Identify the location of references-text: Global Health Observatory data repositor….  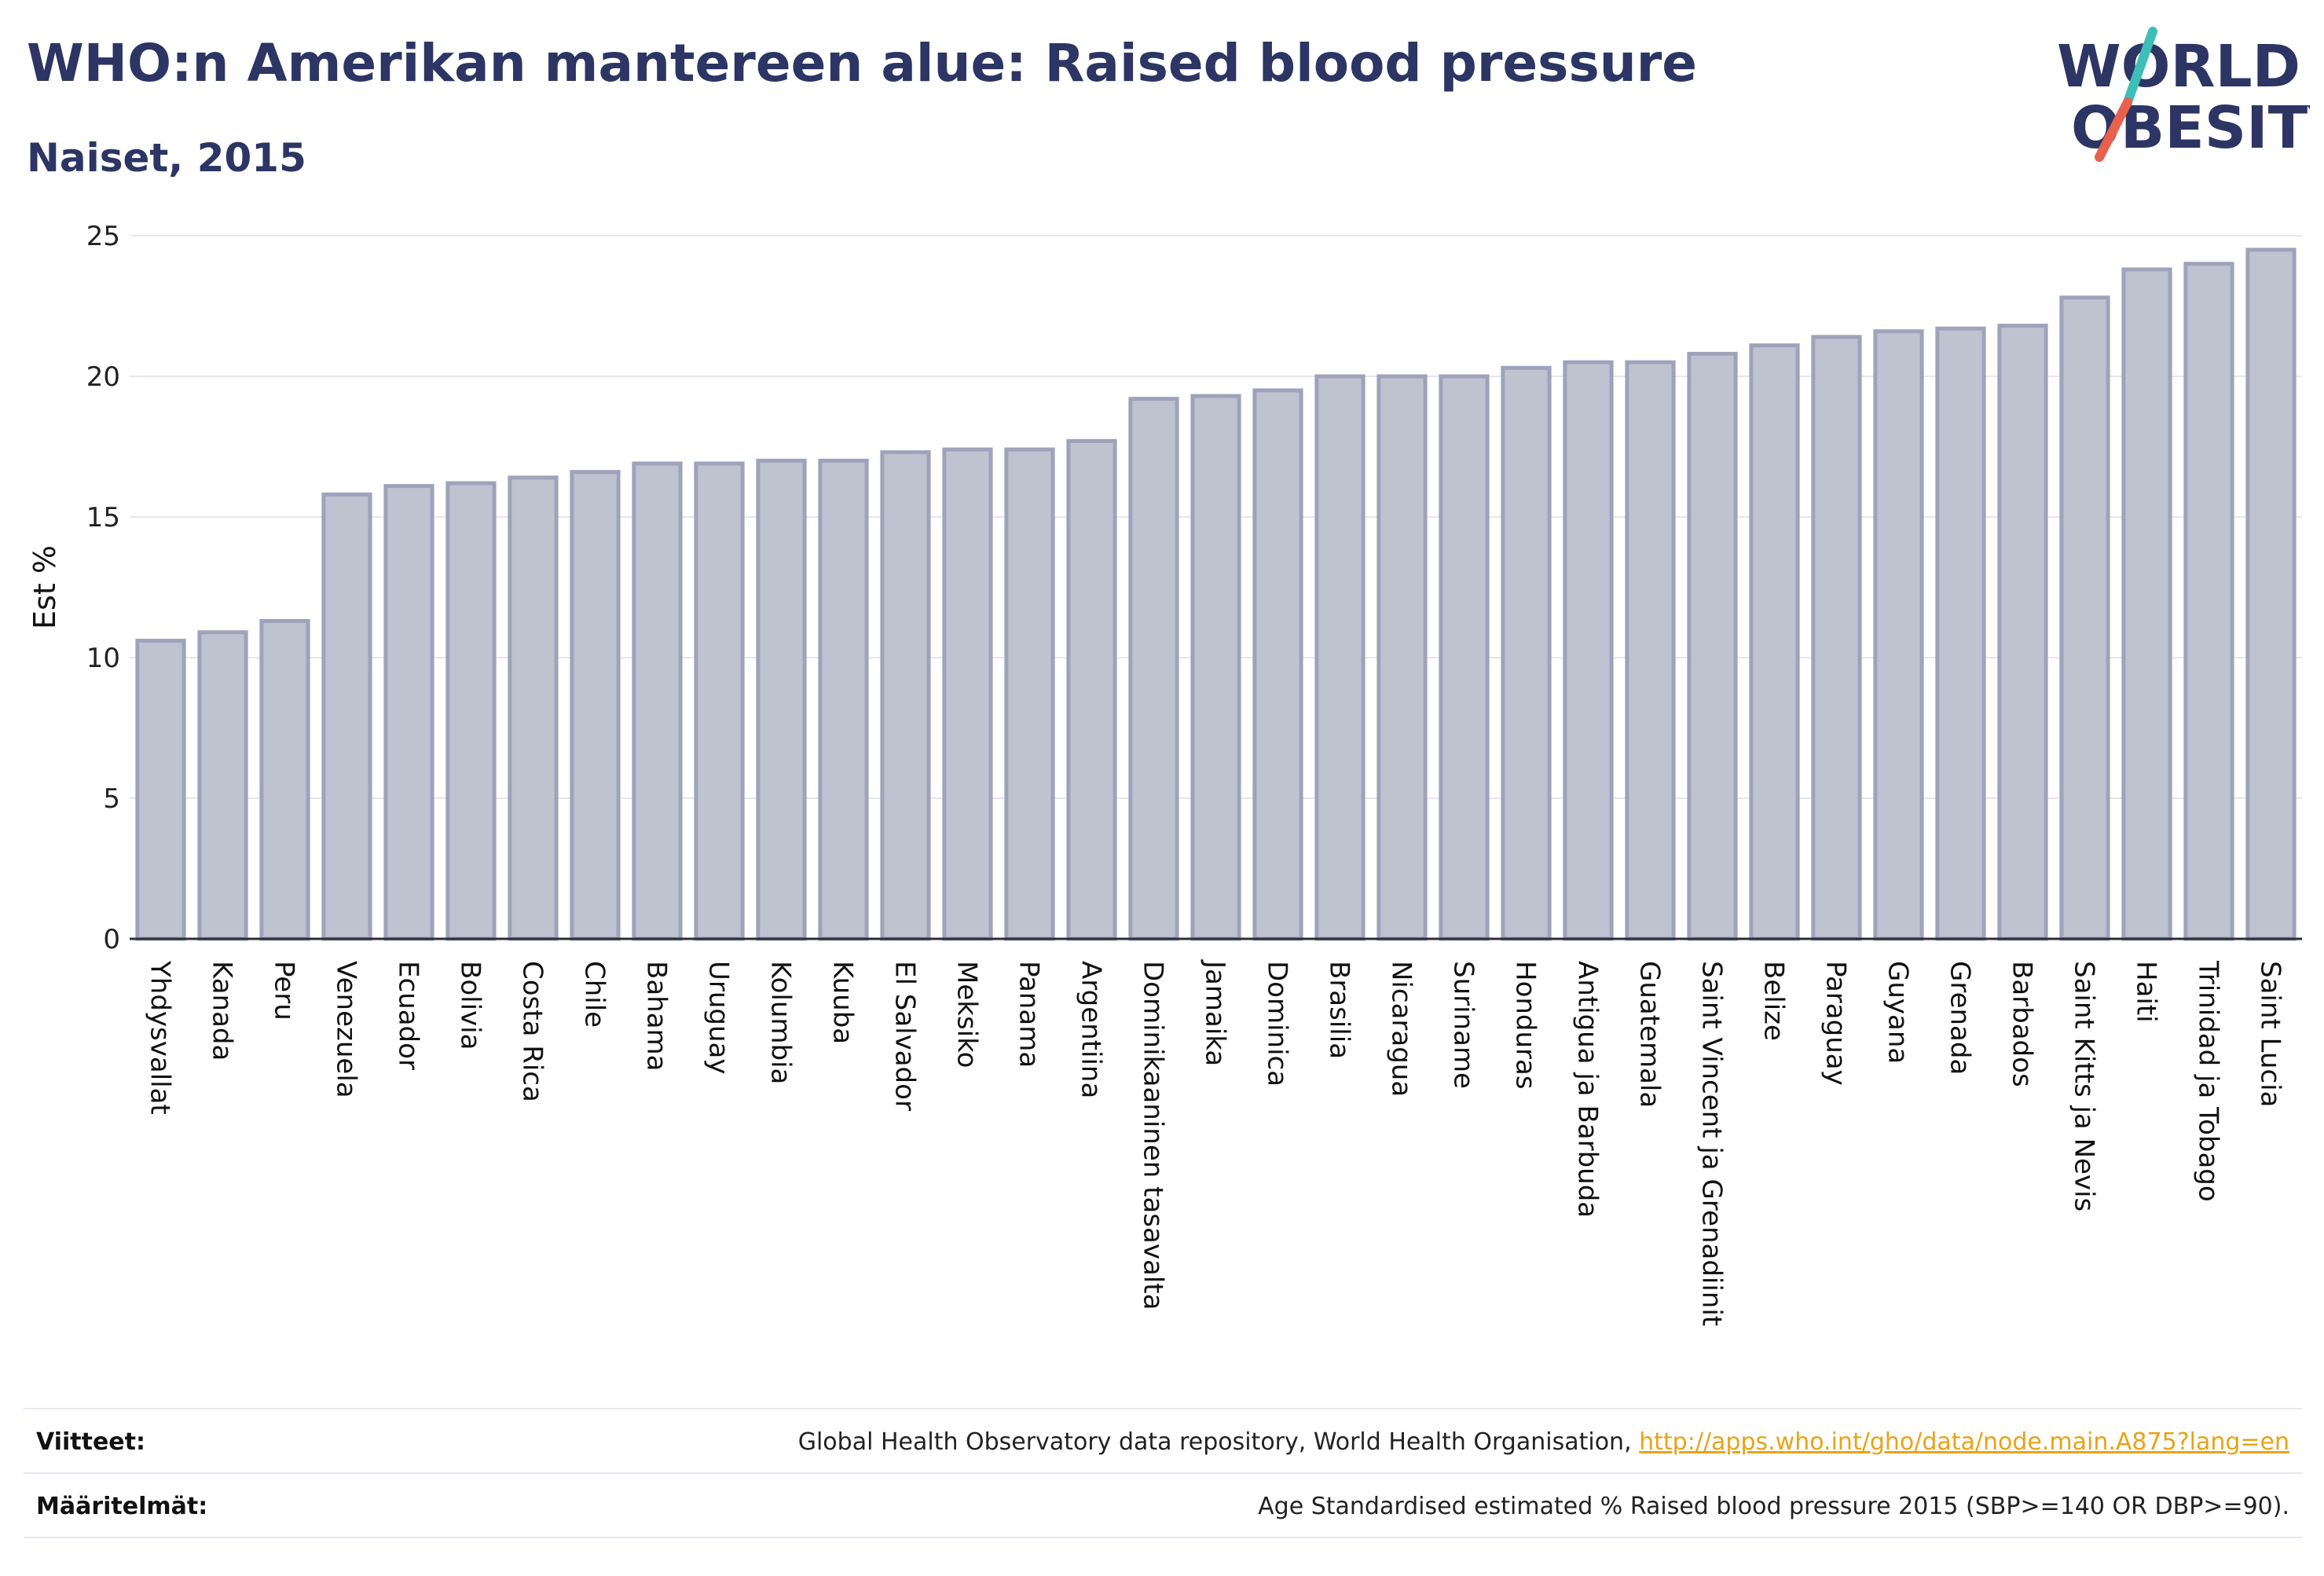
(1218, 1442).